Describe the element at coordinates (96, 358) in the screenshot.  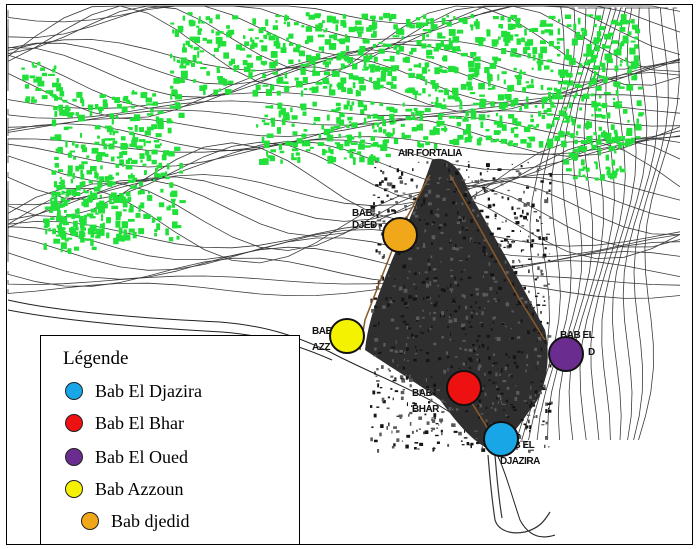
I see `legend-title: Légende` at that location.